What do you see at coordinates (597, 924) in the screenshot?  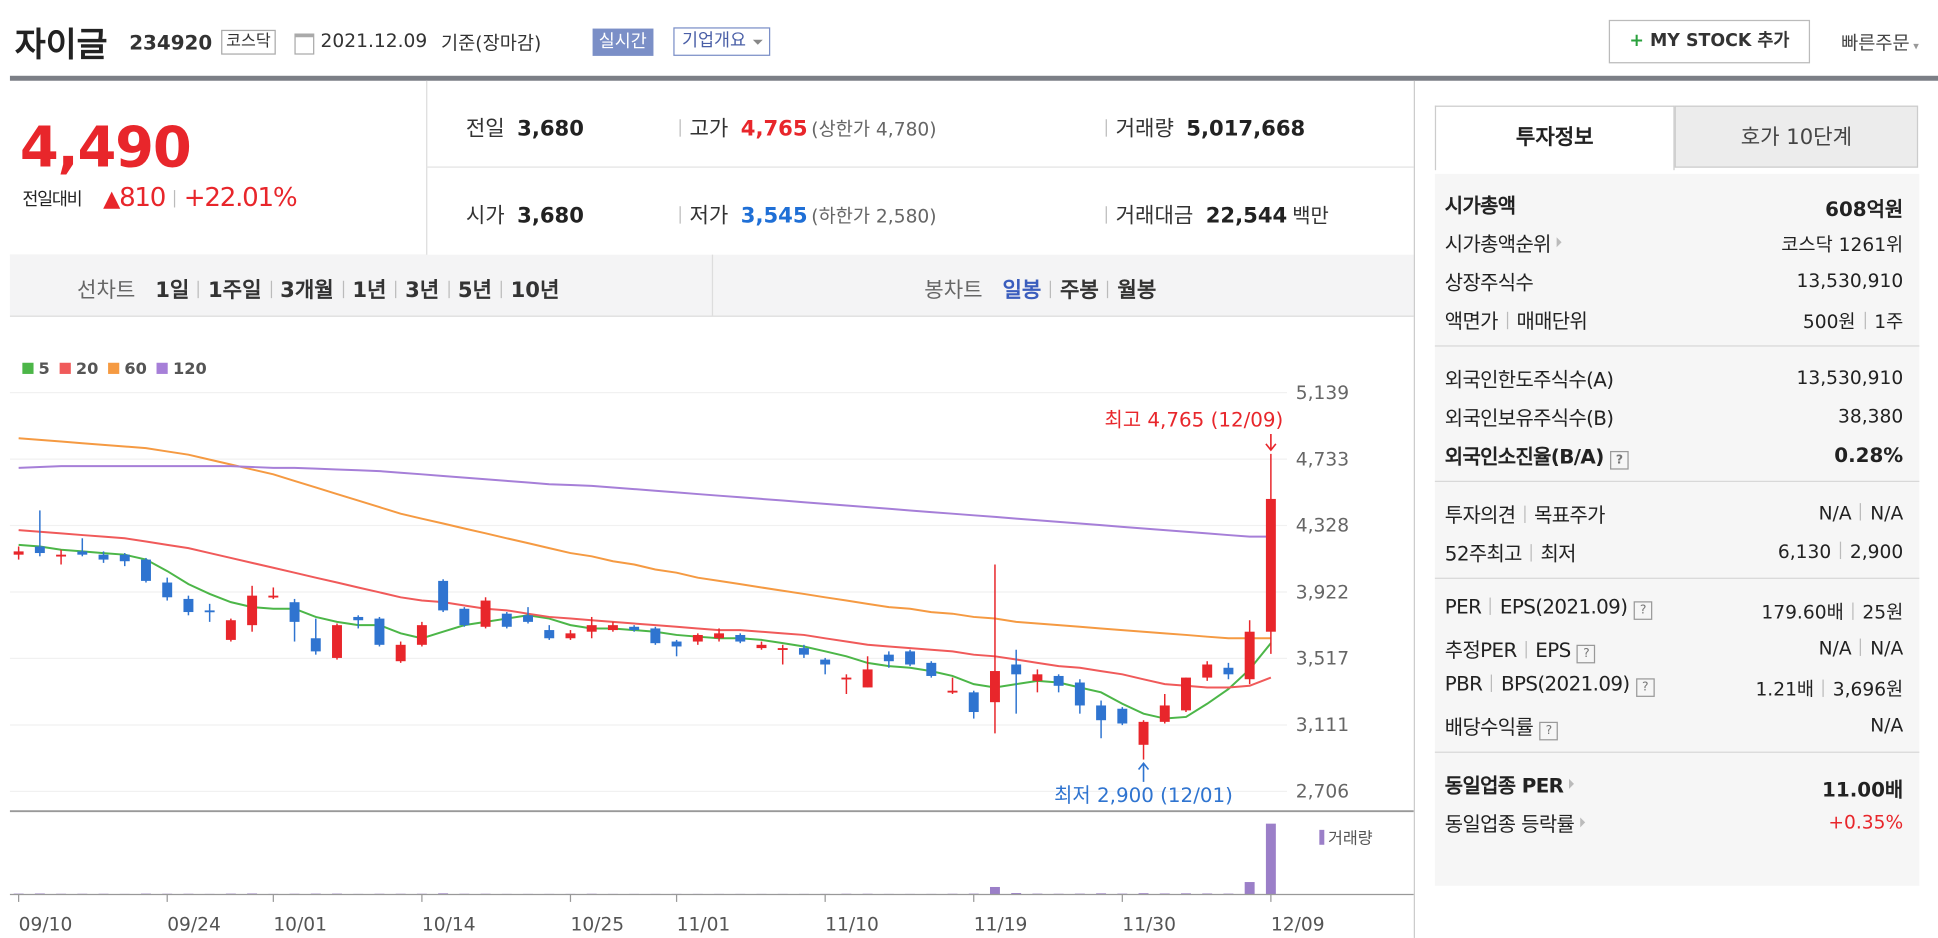 I see `x-tick-label: 10/25` at bounding box center [597, 924].